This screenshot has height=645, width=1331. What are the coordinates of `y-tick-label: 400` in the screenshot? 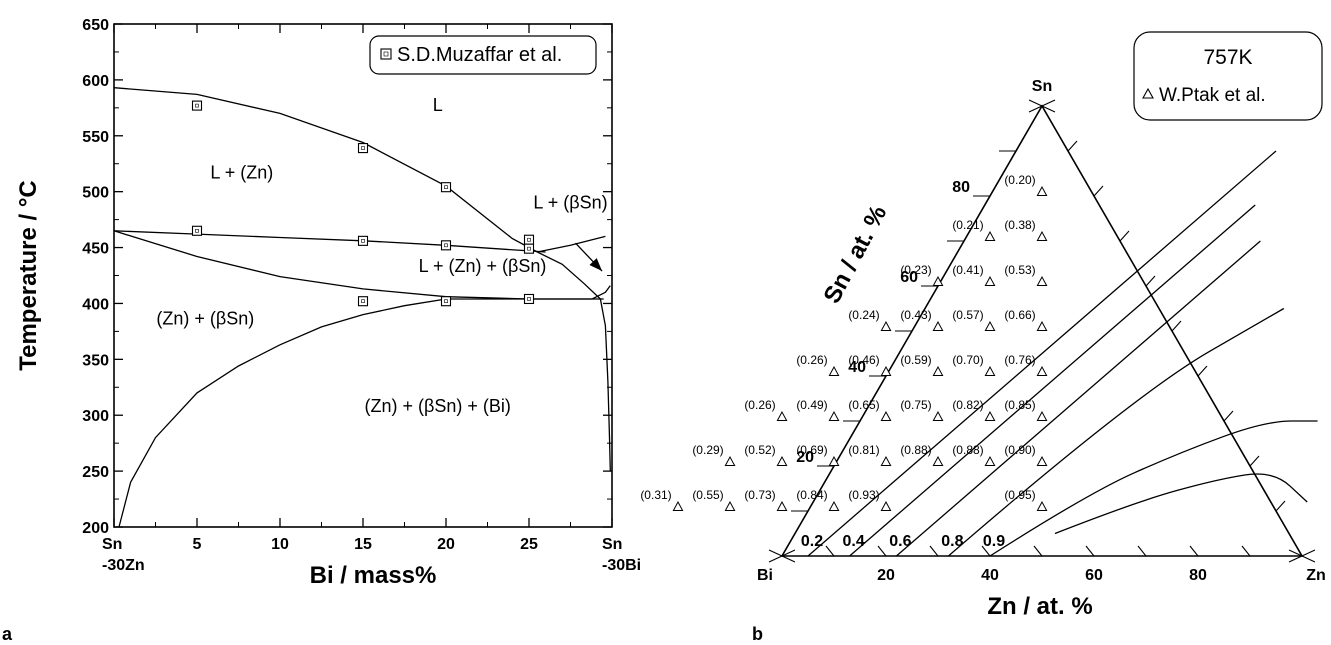 It's located at (95, 304).